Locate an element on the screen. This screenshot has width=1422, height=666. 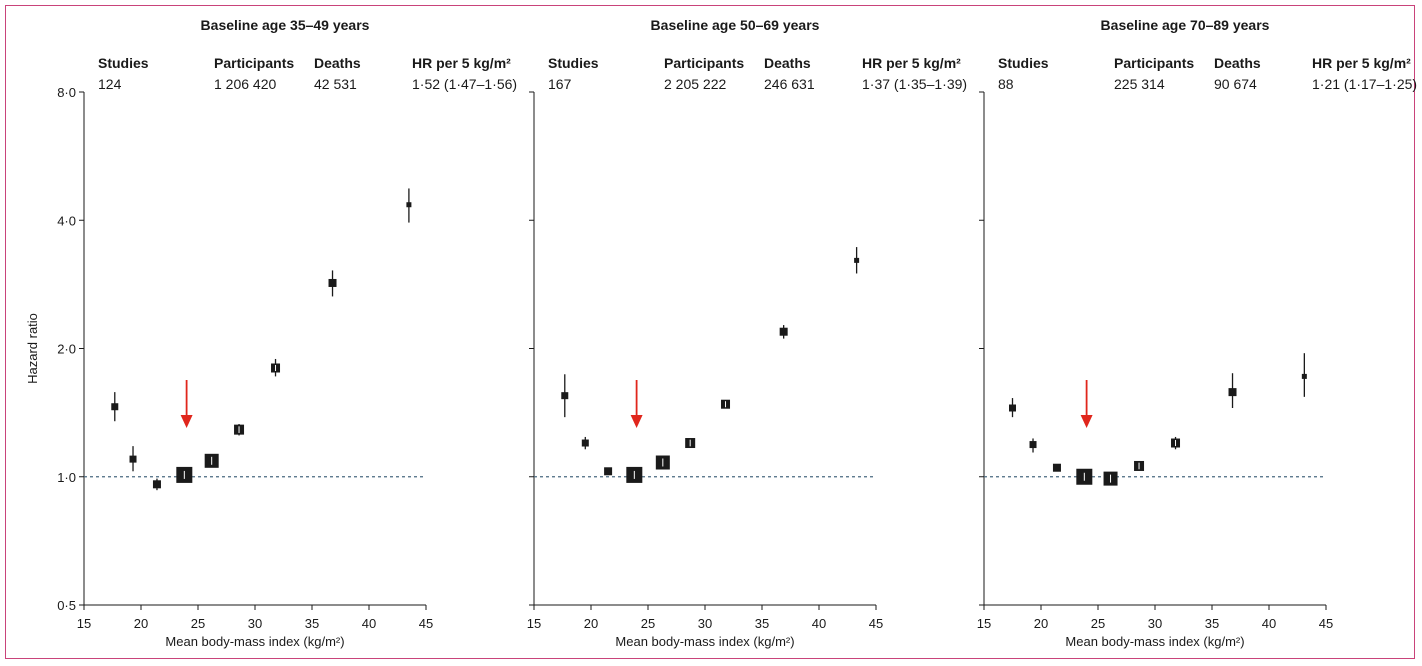
y-axis-label: Hazard ratio is located at coordinates (32, 348).